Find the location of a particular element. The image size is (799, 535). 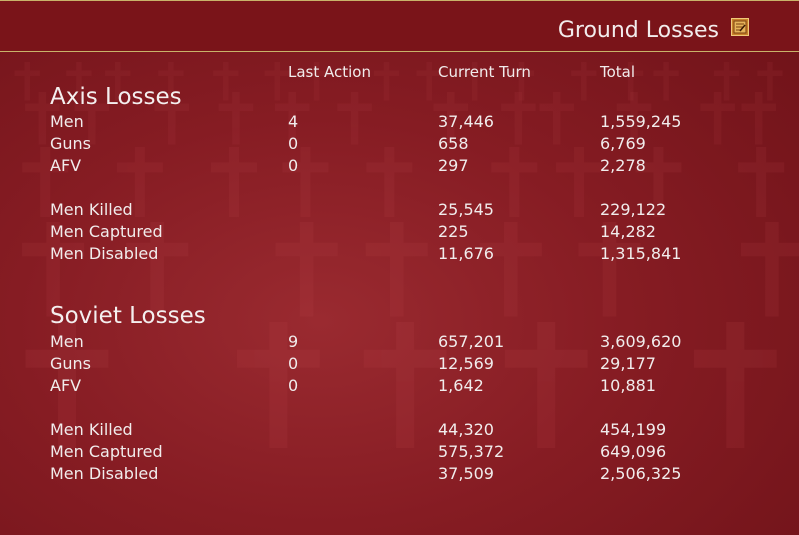

current-turn-value: 44,320 is located at coordinates (466, 429).